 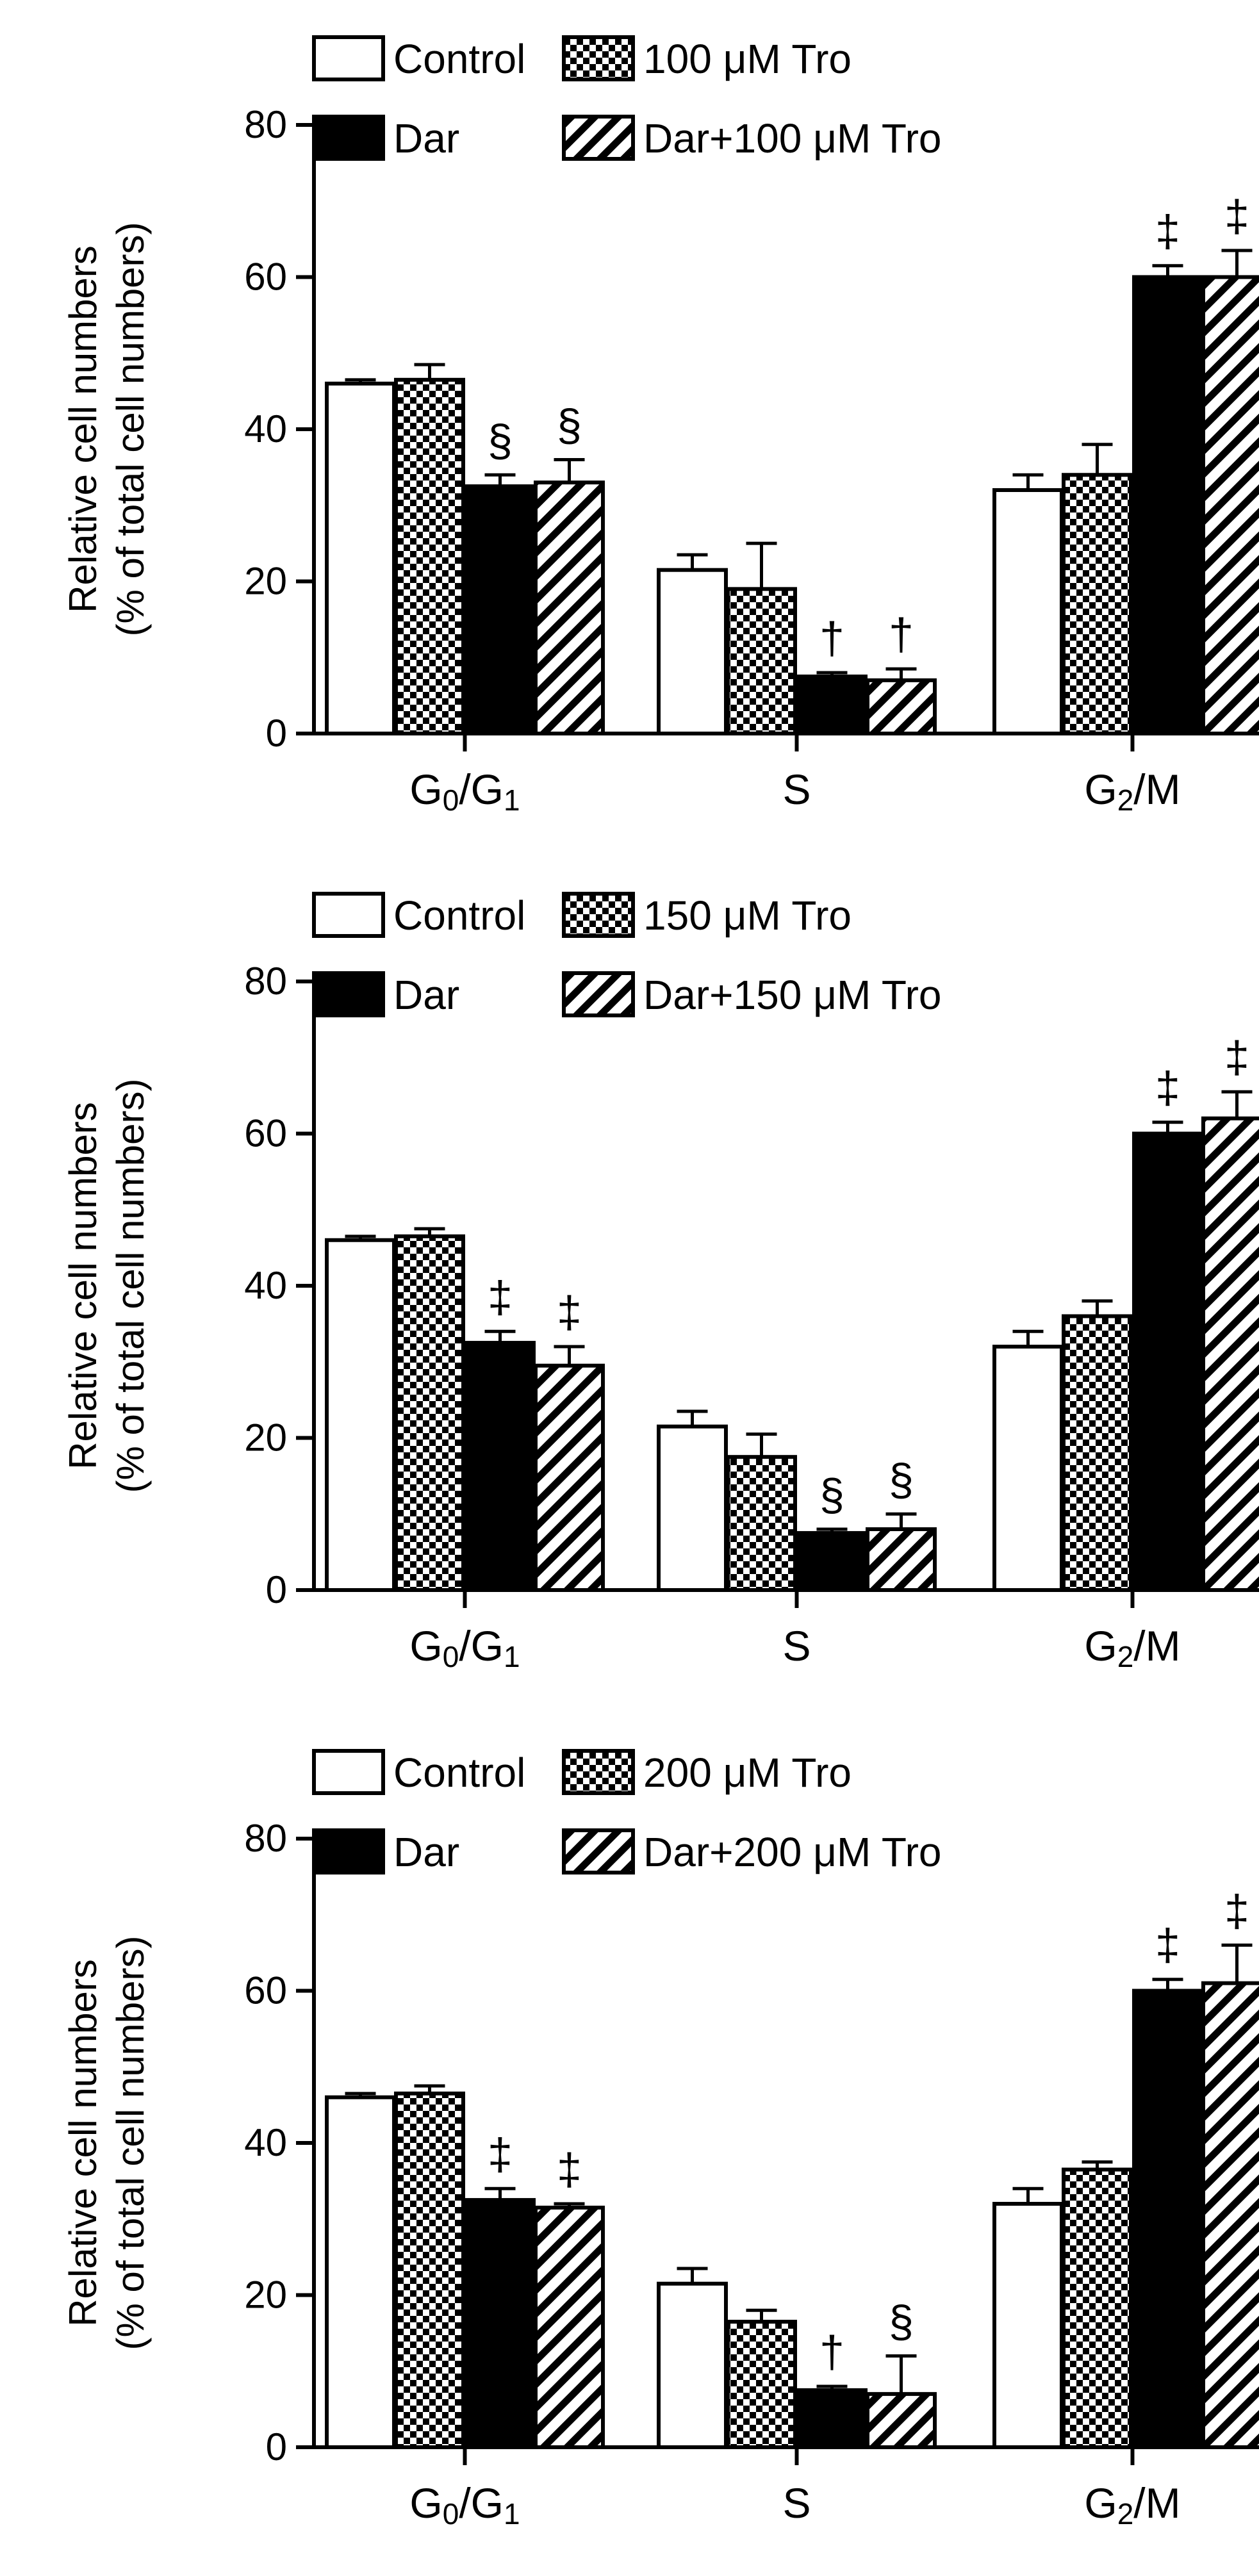 I want to click on legend-label: Dar+200 μM Tro, so click(x=792, y=1852).